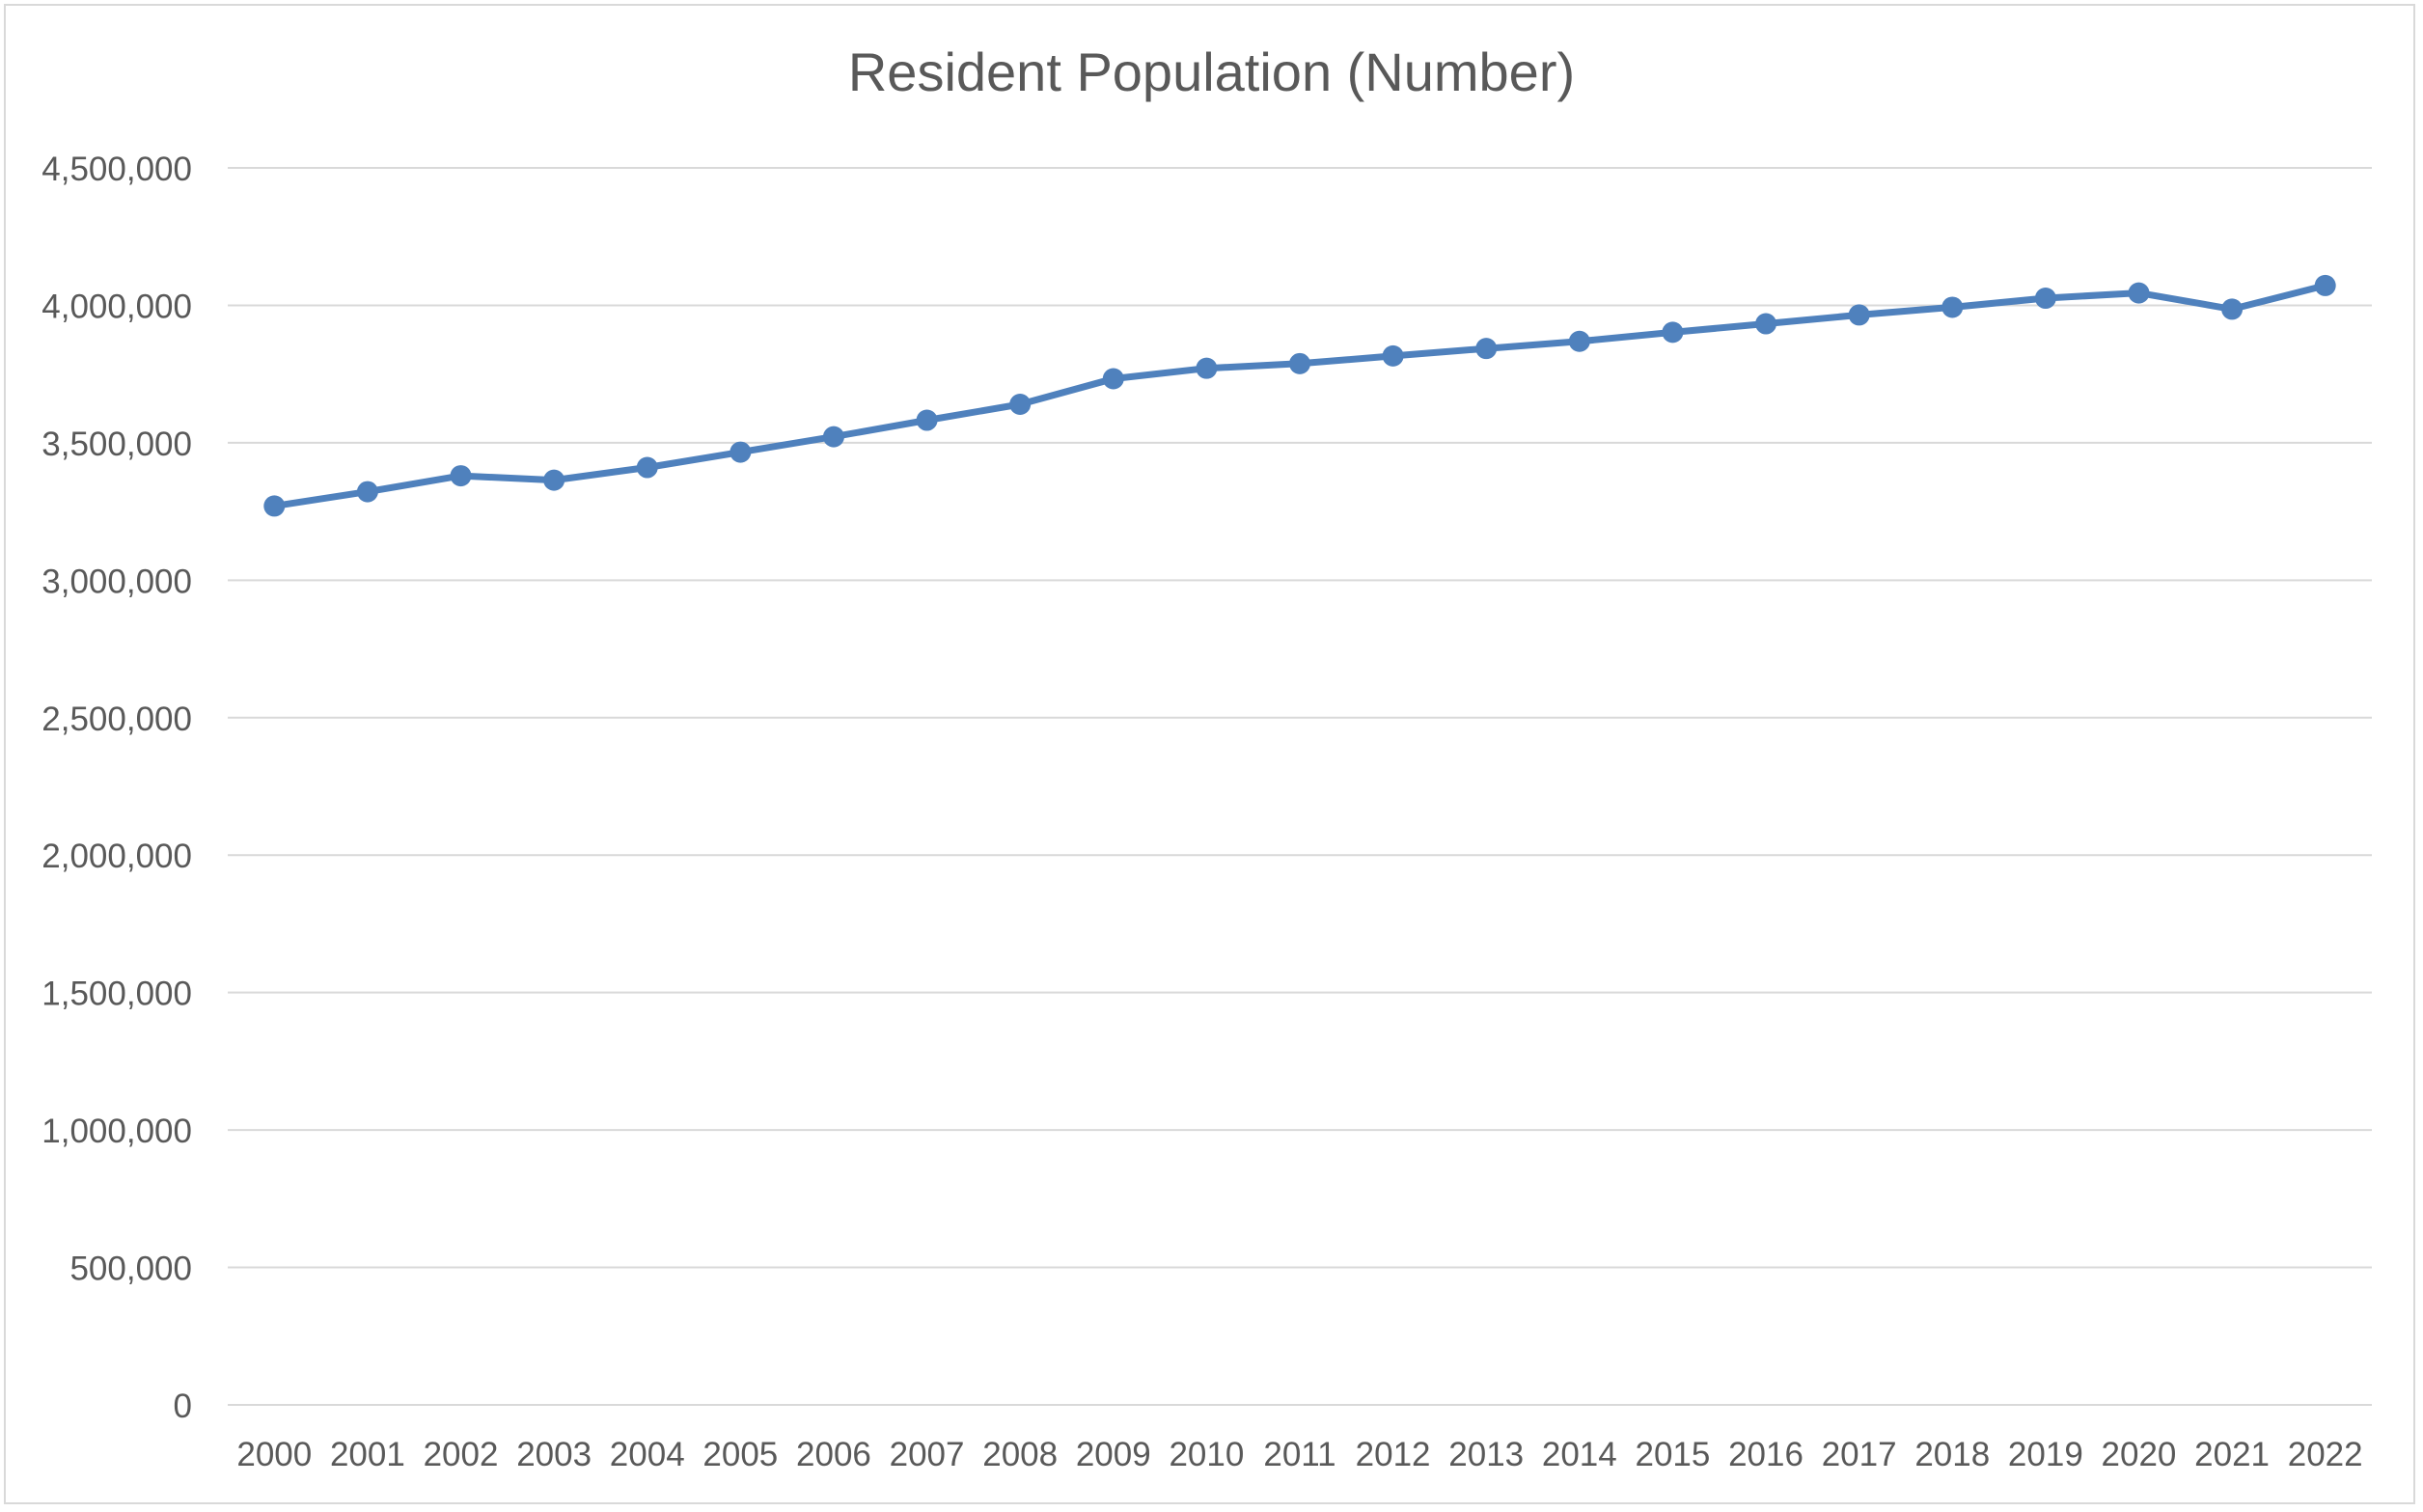  Describe the element at coordinates (116, 856) in the screenshot. I see `y-tick-label: 2,000,000` at that location.